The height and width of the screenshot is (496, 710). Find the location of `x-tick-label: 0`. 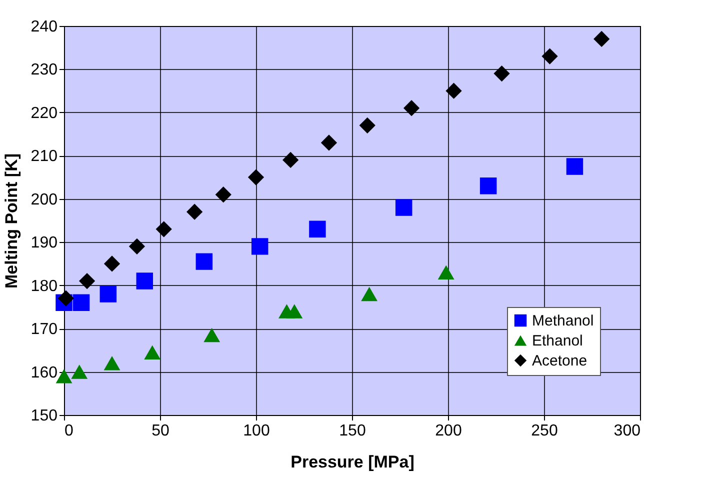

x-tick-label: 0 is located at coordinates (69, 431).